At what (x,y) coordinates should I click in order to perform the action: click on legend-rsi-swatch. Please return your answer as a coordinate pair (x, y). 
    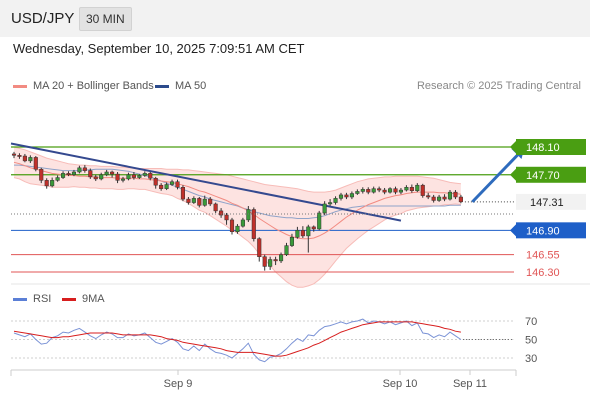
    Looking at the image, I should click on (20, 299).